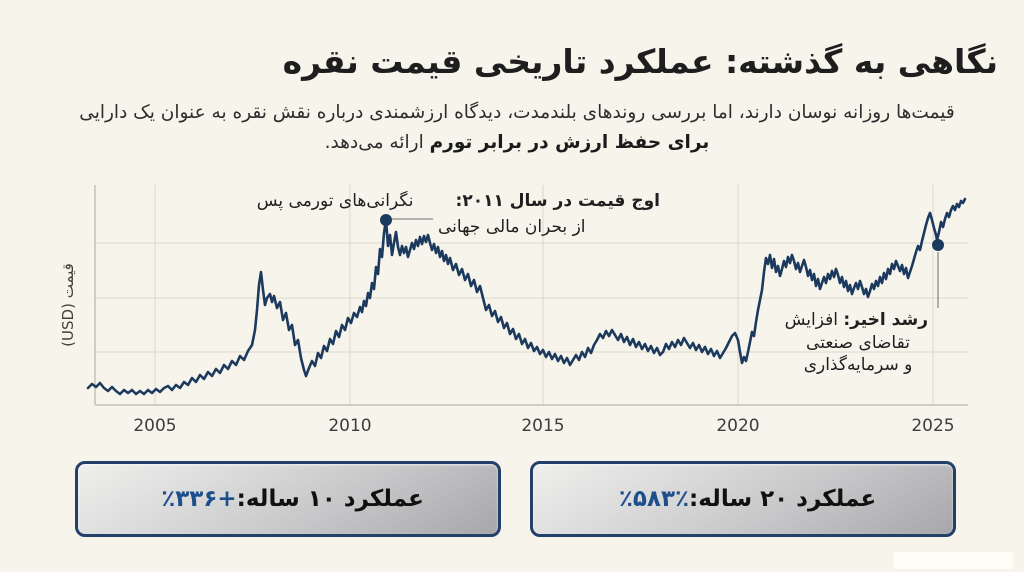 This screenshot has width=1024, height=572. Describe the element at coordinates (811, 320) in the screenshot. I see `annotation-recent-rest: افزایش` at that location.